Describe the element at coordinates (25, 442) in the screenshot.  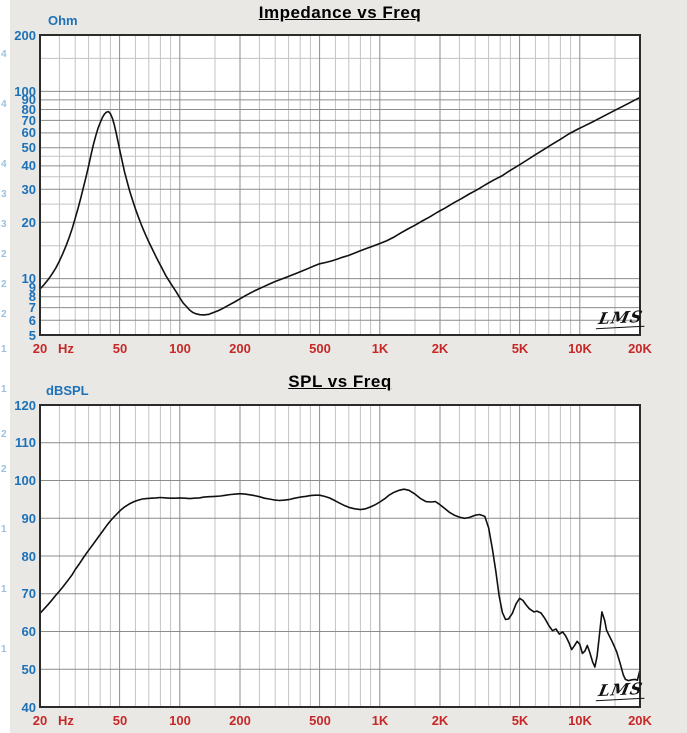
I see `y-axis-tick-label: 110` at that location.